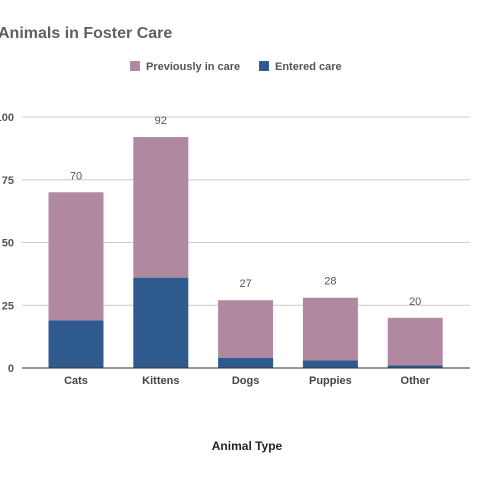 Image resolution: width=480 pixels, height=480 pixels. What do you see at coordinates (330, 381) in the screenshot?
I see `x-tick-label: Puppies` at bounding box center [330, 381].